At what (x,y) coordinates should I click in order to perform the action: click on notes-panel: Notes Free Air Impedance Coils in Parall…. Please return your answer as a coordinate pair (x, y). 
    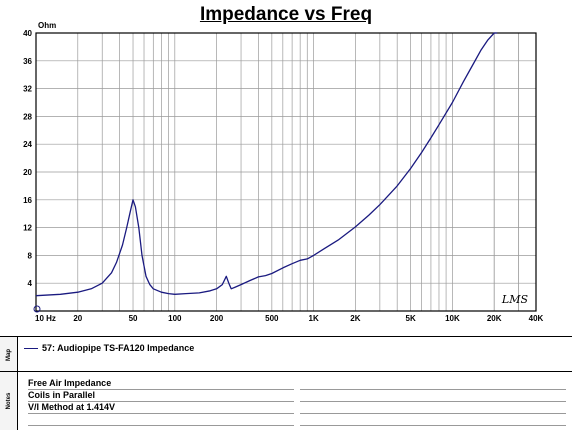
    Looking at the image, I should click on (286, 400).